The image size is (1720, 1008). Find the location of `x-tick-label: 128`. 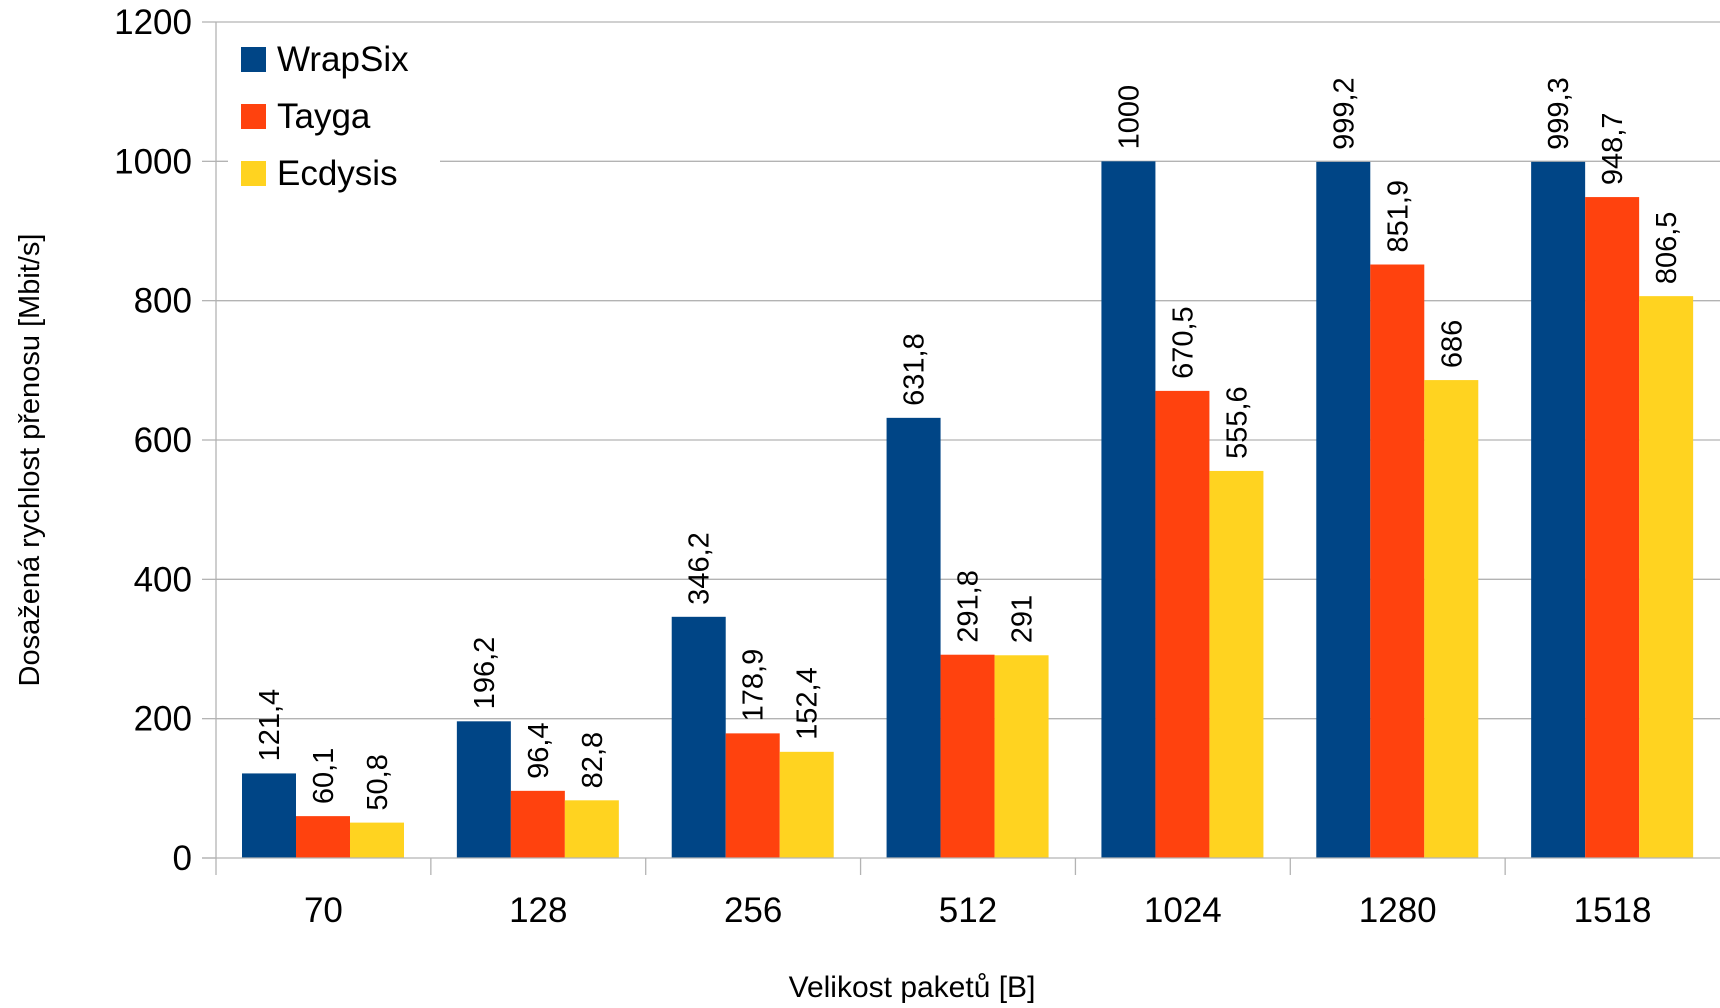

x-tick-label: 128 is located at coordinates (538, 910).